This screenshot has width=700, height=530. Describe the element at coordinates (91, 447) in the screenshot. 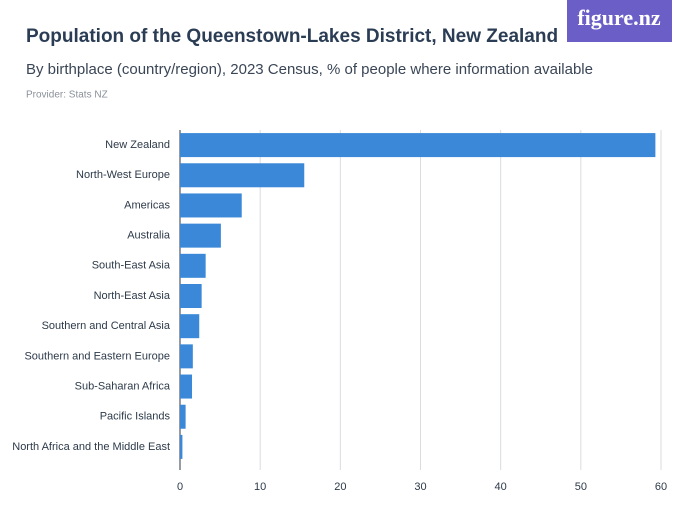

I see `y-tick-label: North Africa and the Middle East` at that location.